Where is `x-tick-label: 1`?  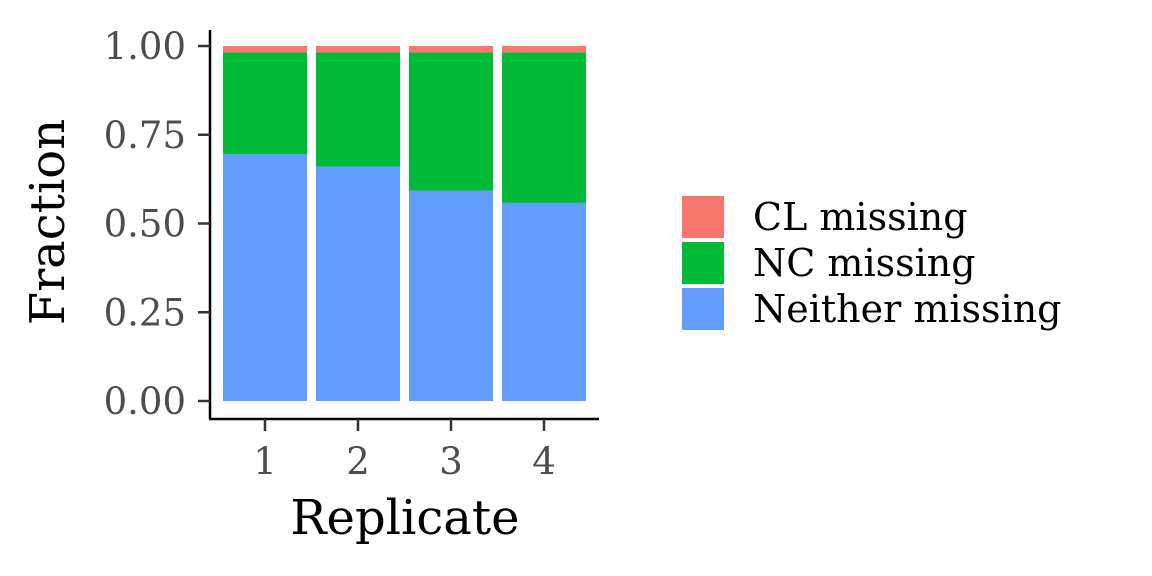
x-tick-label: 1 is located at coordinates (265, 461).